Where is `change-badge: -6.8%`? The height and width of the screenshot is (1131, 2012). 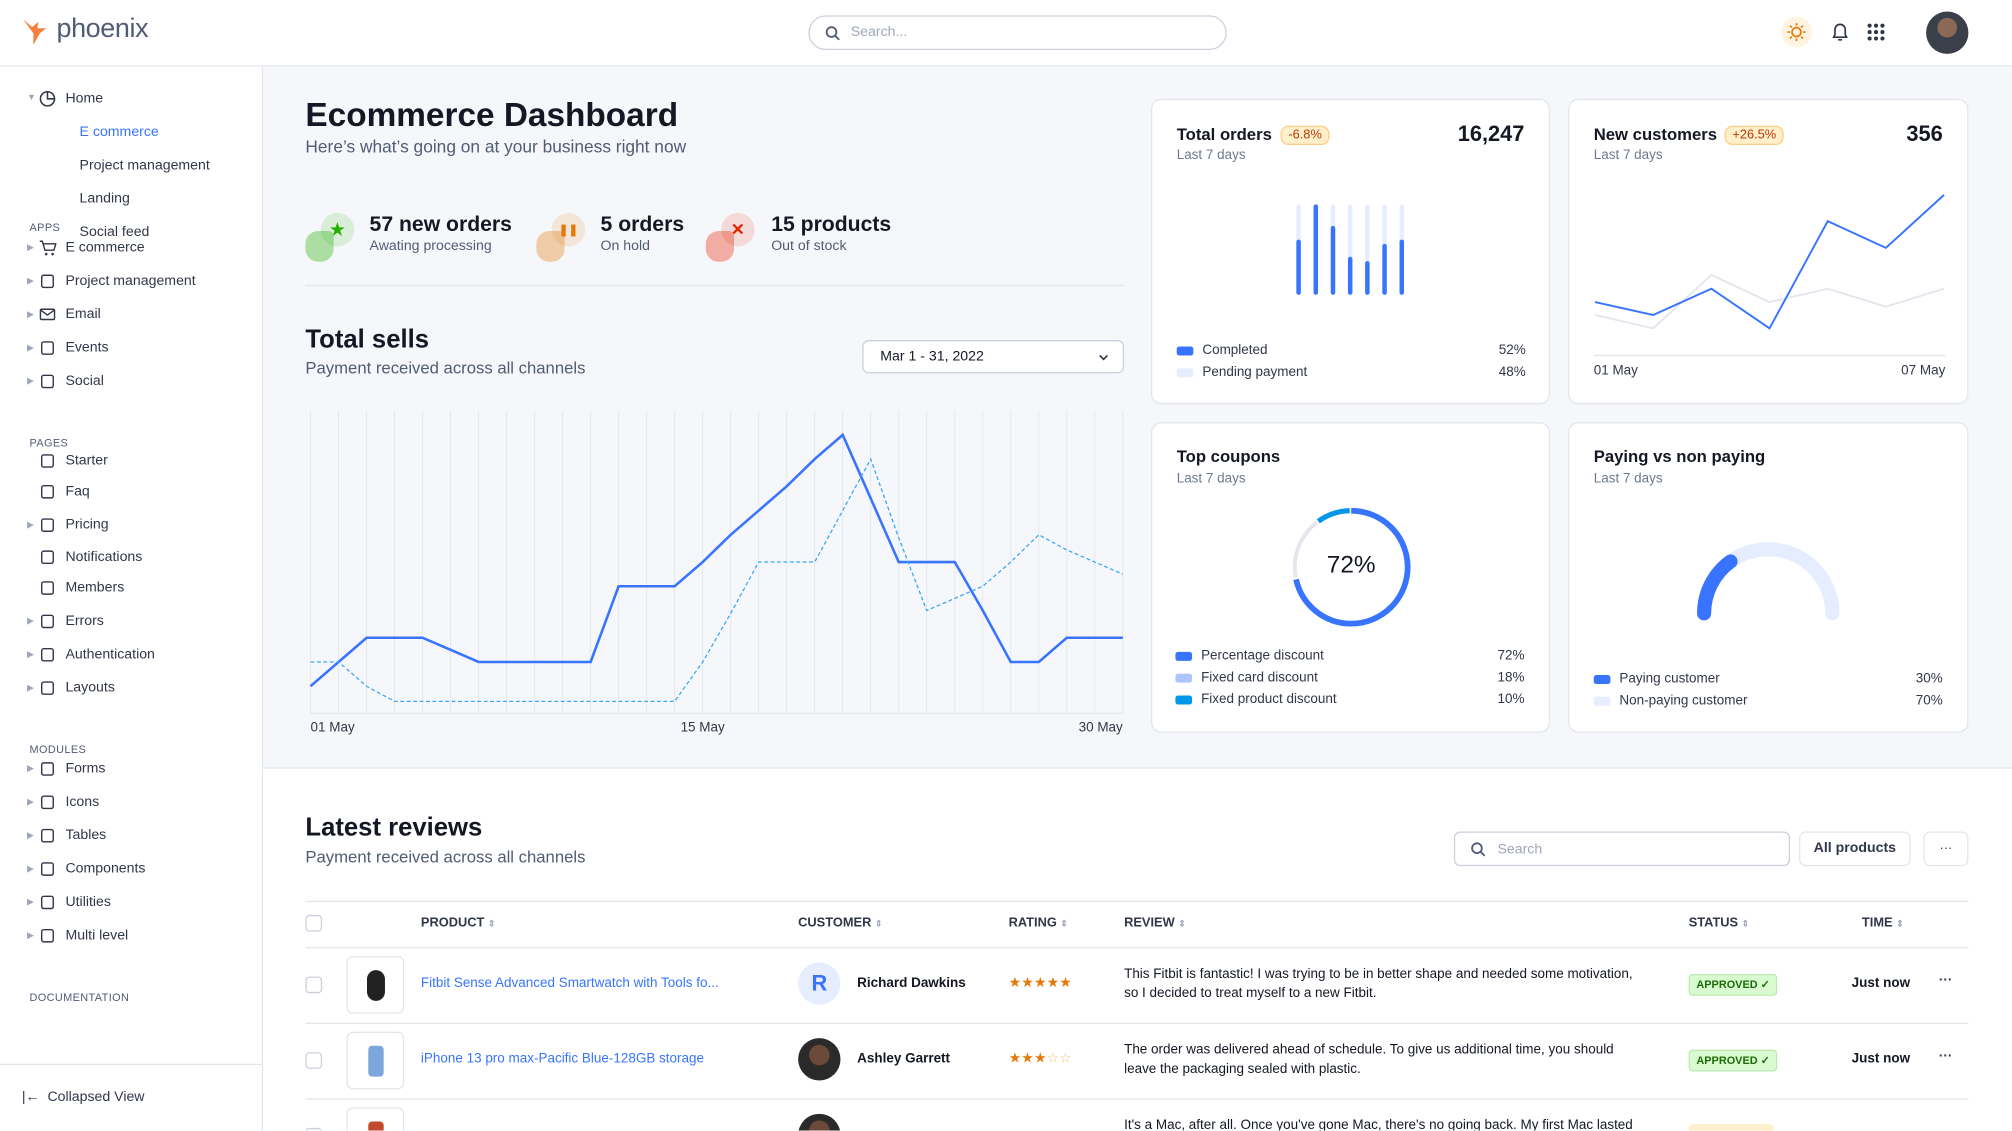 change-badge: -6.8% is located at coordinates (1305, 135).